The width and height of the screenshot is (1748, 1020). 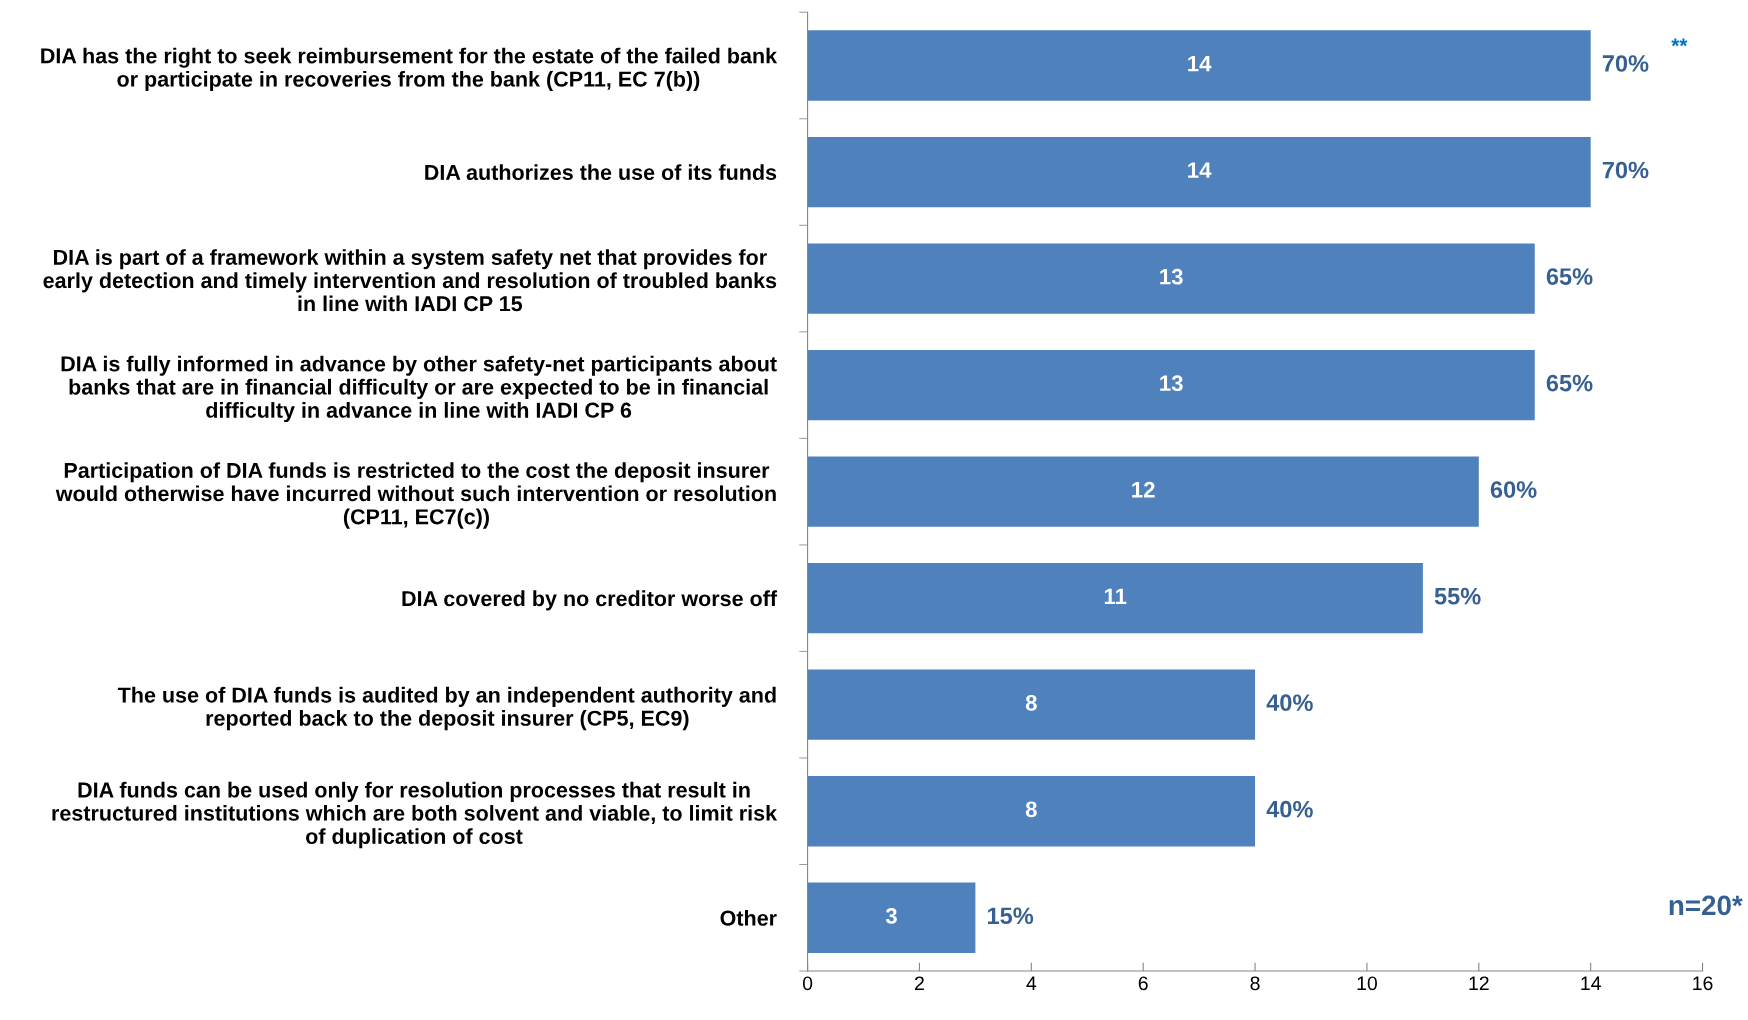 I want to click on y-tick-label: Participation of DIA funds is restricted to the cost the deposit insurer would otherwise have incurred without such intervention or resolution (CP11, EC7(c)), so click(x=415, y=495).